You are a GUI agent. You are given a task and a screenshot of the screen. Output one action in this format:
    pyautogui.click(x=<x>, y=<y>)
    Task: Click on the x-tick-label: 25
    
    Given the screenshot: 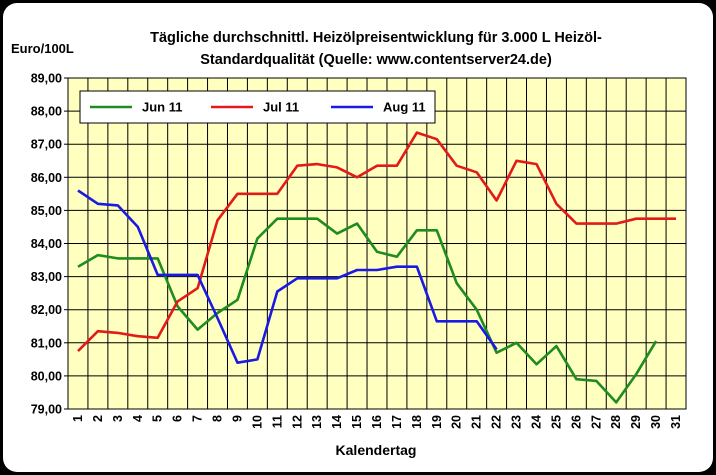 What is the action you would take?
    pyautogui.click(x=556, y=422)
    